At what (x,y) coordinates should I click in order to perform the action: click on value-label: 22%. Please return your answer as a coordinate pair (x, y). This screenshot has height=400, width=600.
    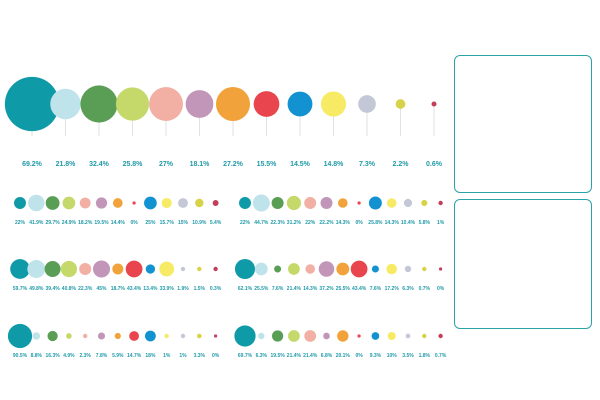
    Looking at the image, I should click on (20, 223).